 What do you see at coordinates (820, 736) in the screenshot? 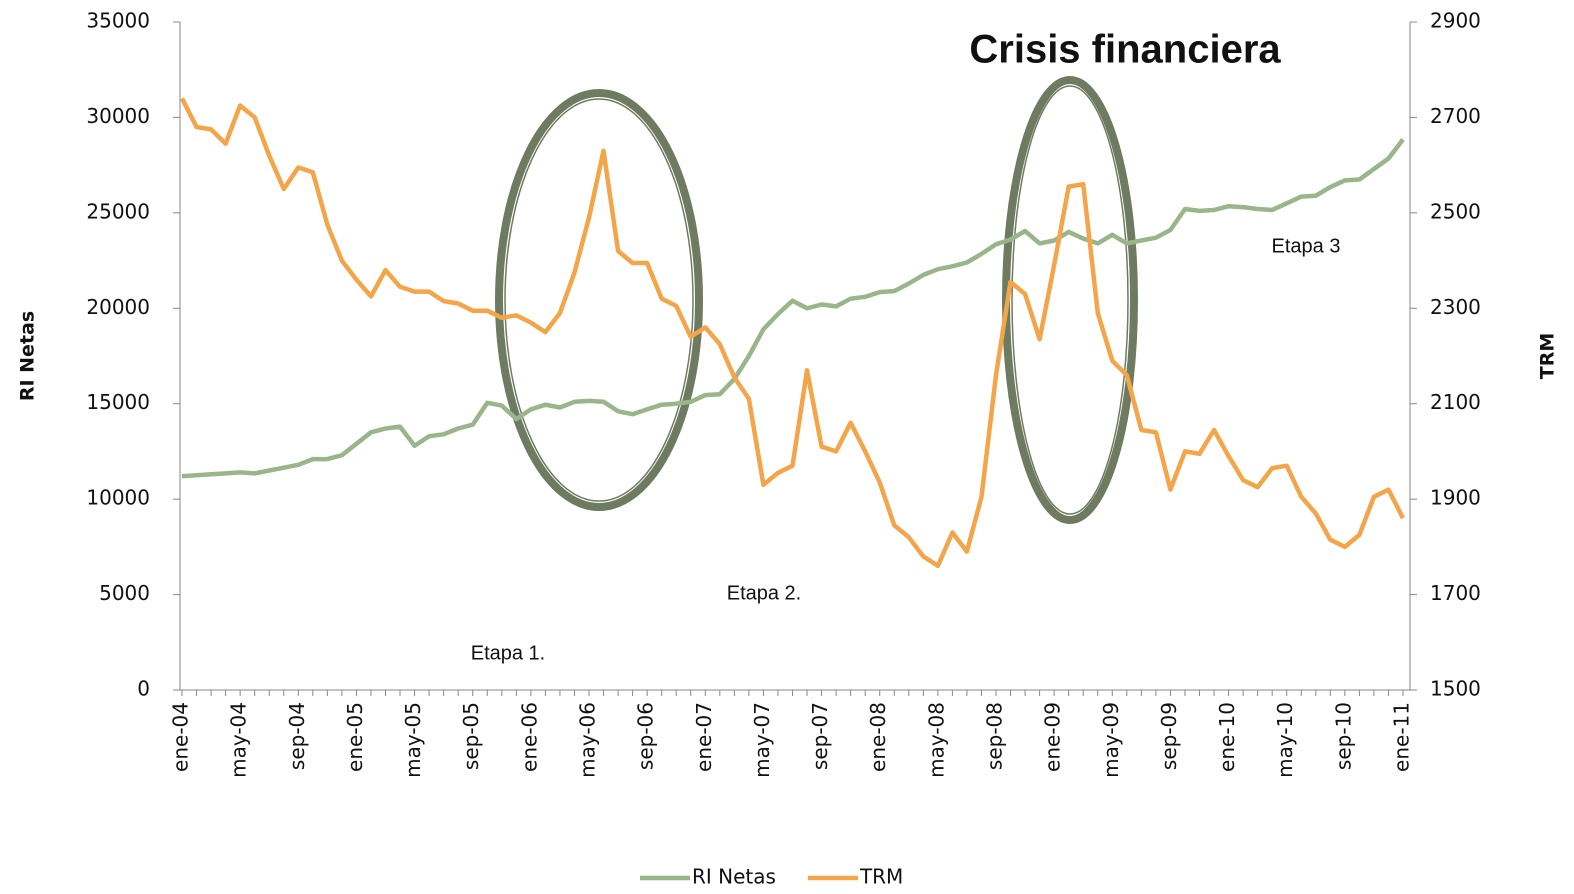
I see `x-tick-label: sep-07` at bounding box center [820, 736].